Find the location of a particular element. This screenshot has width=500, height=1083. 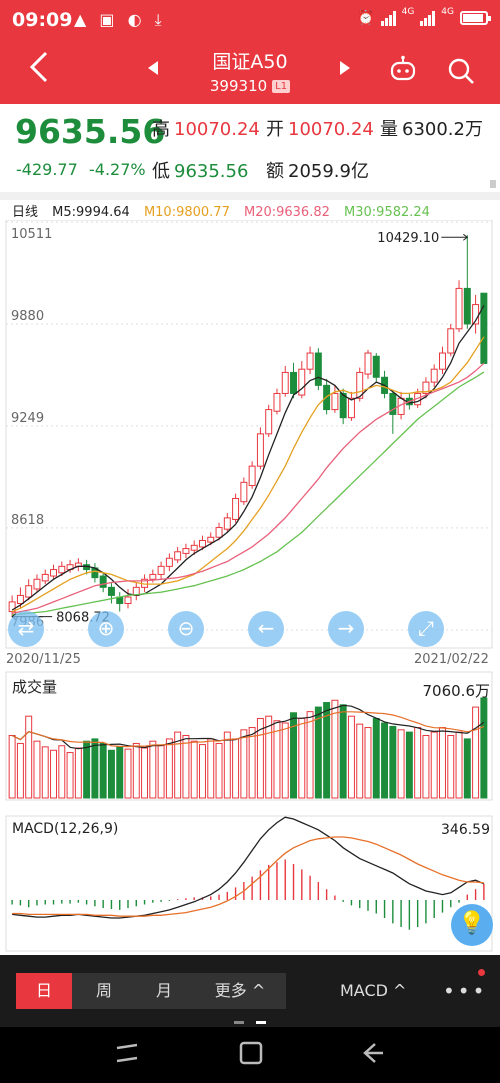

status-time: 09:09 is located at coordinates (42, 20).